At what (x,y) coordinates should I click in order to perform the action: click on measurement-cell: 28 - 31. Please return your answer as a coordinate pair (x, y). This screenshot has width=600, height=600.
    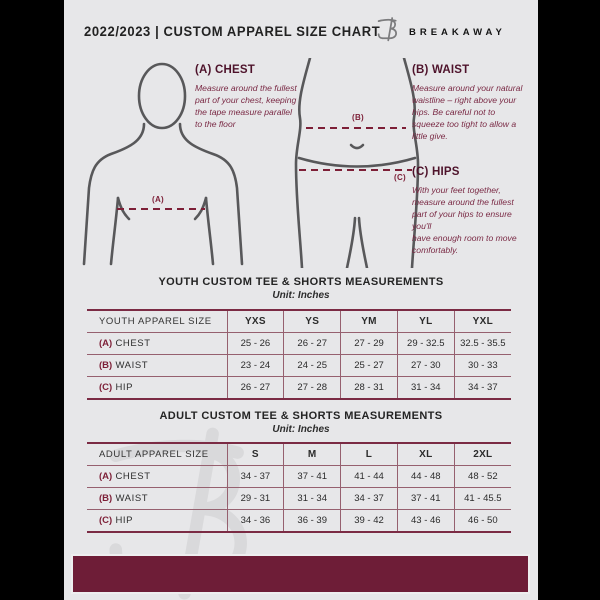
    Looking at the image, I should click on (369, 387).